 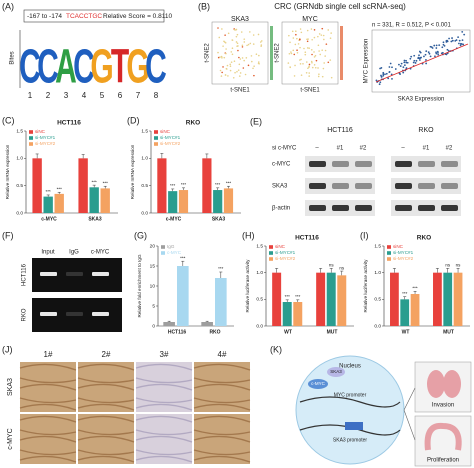 I want to click on logo-letter: A, so click(x=66, y=67).